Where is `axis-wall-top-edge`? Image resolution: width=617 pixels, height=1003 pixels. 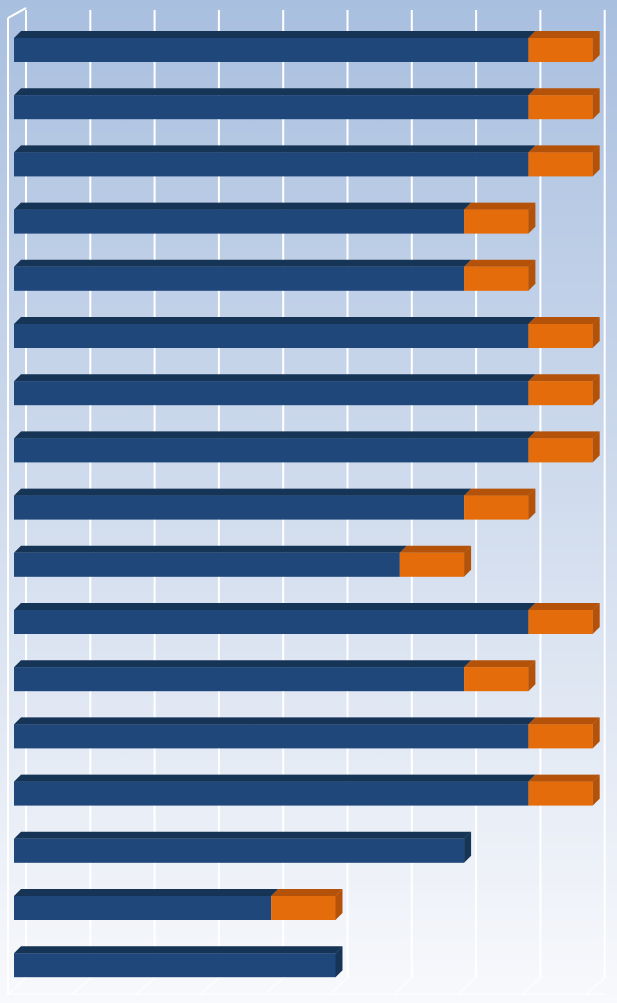 axis-wall-top-edge is located at coordinates (17, 13).